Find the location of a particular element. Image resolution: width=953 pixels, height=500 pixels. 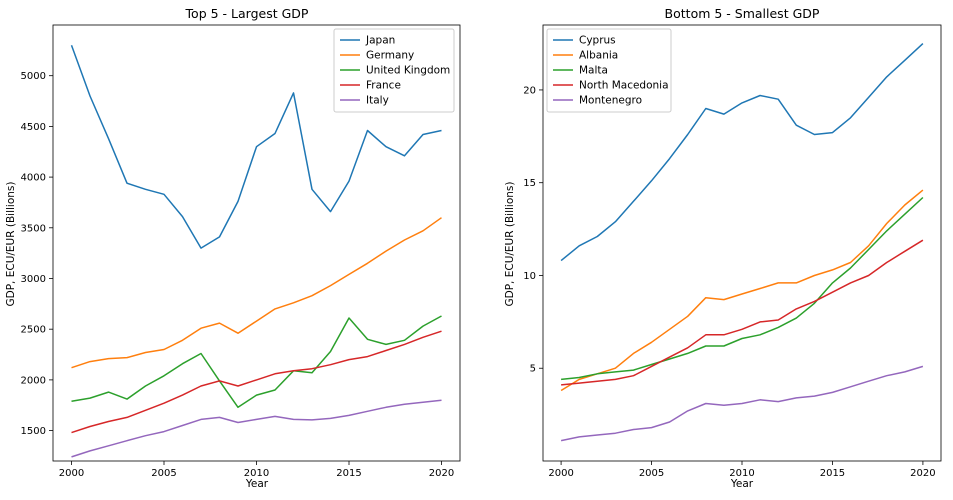

y-tick-label: 5000 is located at coordinates (33, 76).